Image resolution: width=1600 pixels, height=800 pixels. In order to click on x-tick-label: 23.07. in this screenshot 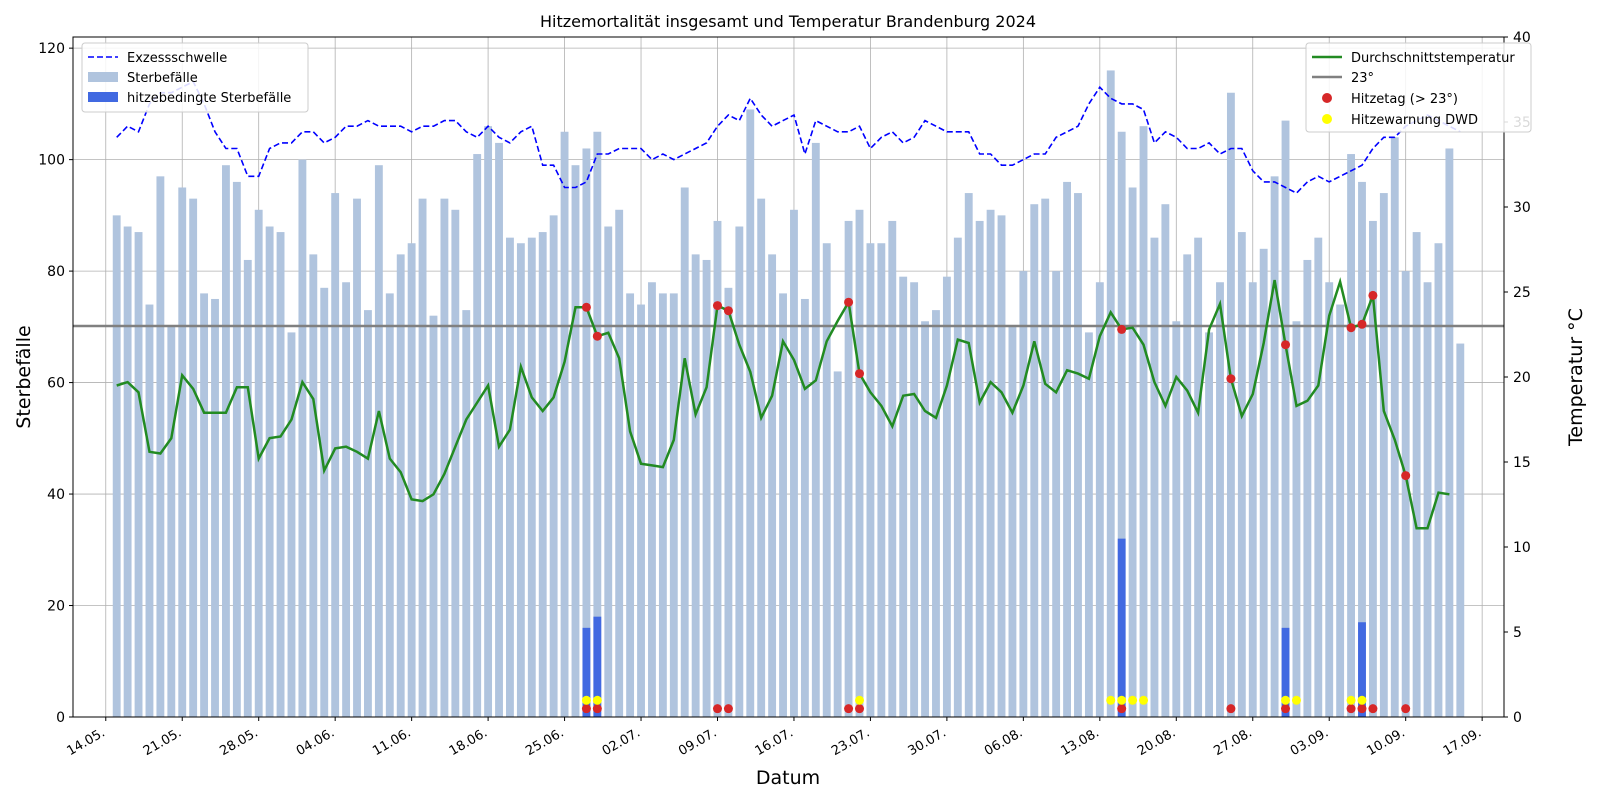, I will do `click(850, 742)`.